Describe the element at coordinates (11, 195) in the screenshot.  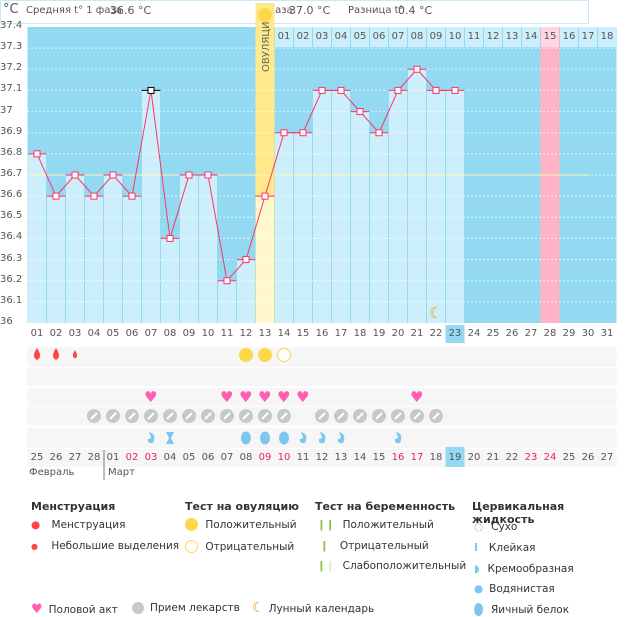
I see `y-tick-label: 36.6` at that location.